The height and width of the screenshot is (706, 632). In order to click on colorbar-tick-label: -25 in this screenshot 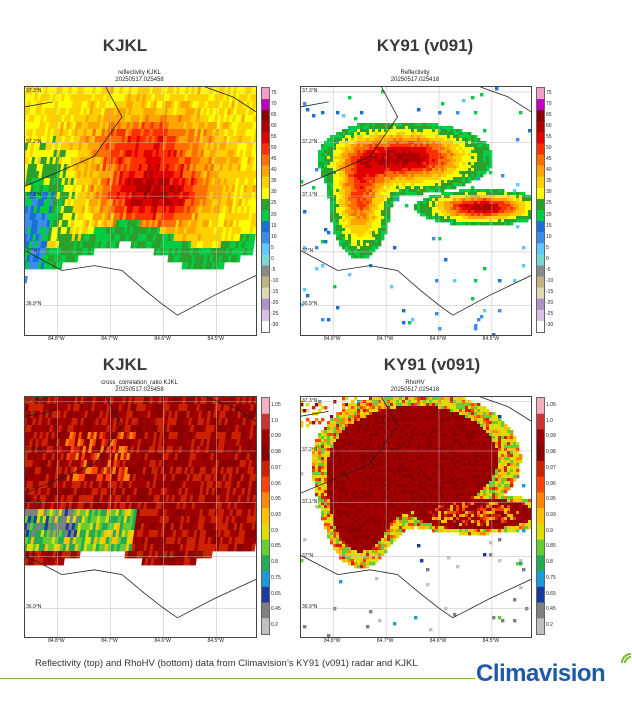, I will do `click(275, 314)`.